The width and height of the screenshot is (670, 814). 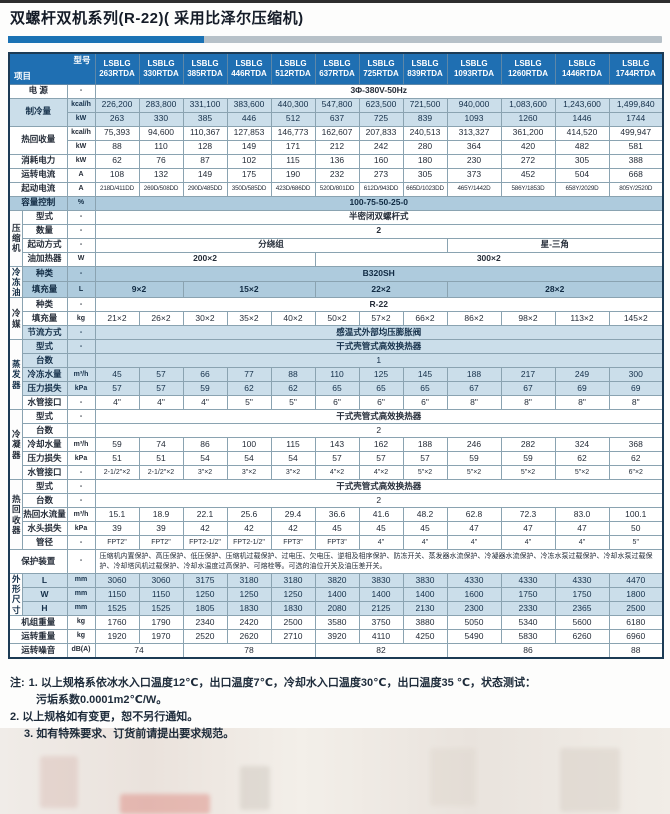 I want to click on row-oil-type: 冷冻油 种类 - B320SH, so click(x=336, y=282).